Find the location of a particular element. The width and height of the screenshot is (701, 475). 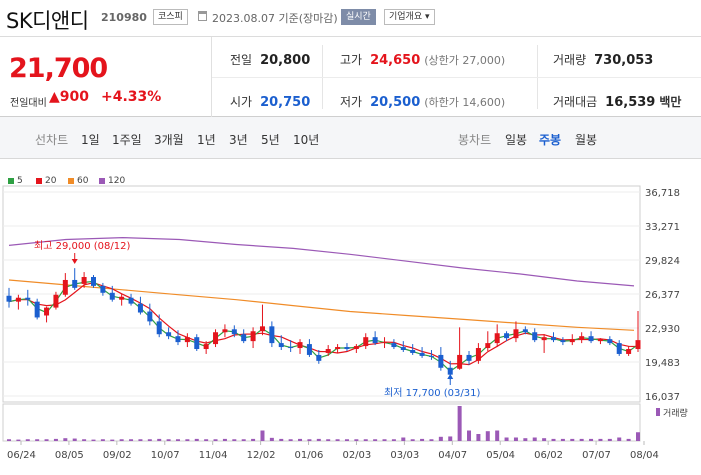

tab-3y: 3년 is located at coordinates (238, 140).